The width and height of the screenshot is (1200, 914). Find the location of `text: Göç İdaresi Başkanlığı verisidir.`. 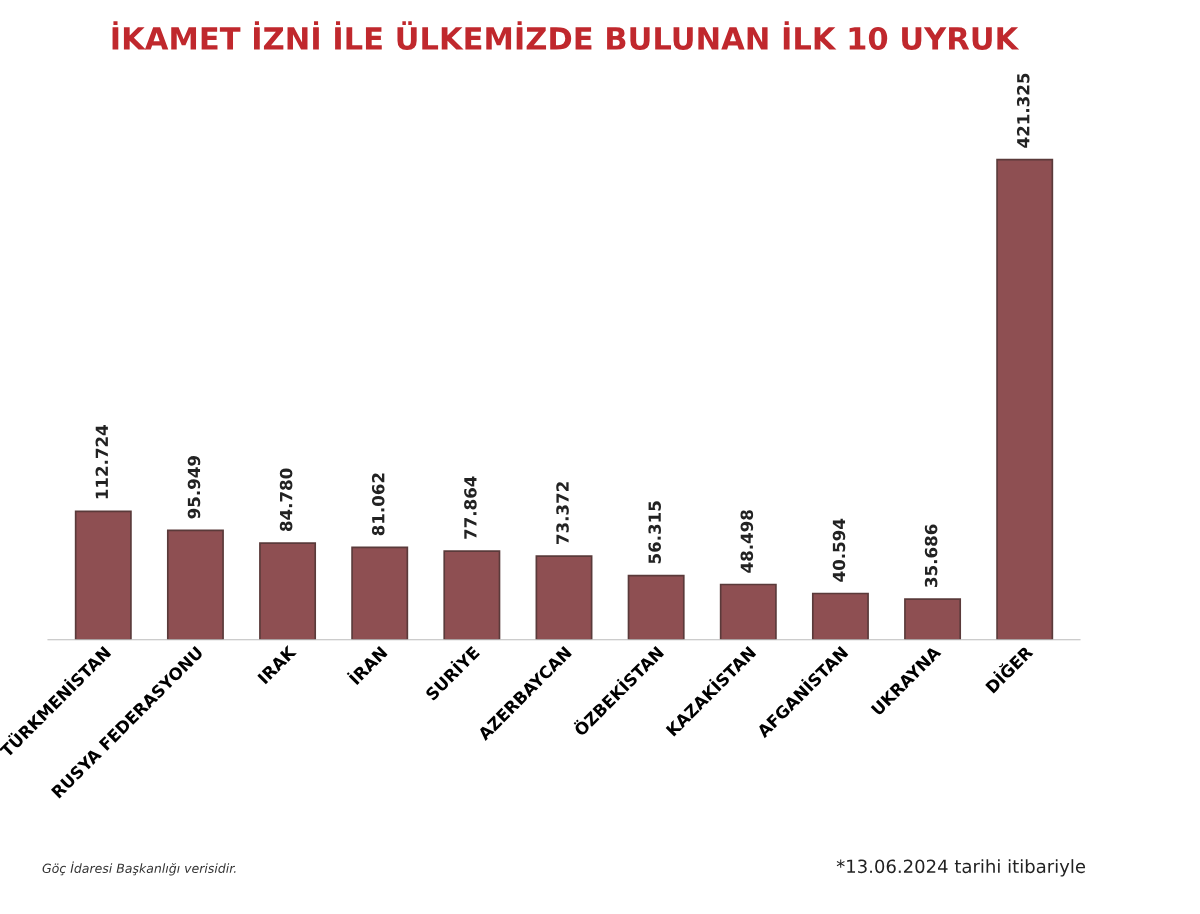

text: Göç İdaresi Başkanlığı verisidir. is located at coordinates (139, 868).